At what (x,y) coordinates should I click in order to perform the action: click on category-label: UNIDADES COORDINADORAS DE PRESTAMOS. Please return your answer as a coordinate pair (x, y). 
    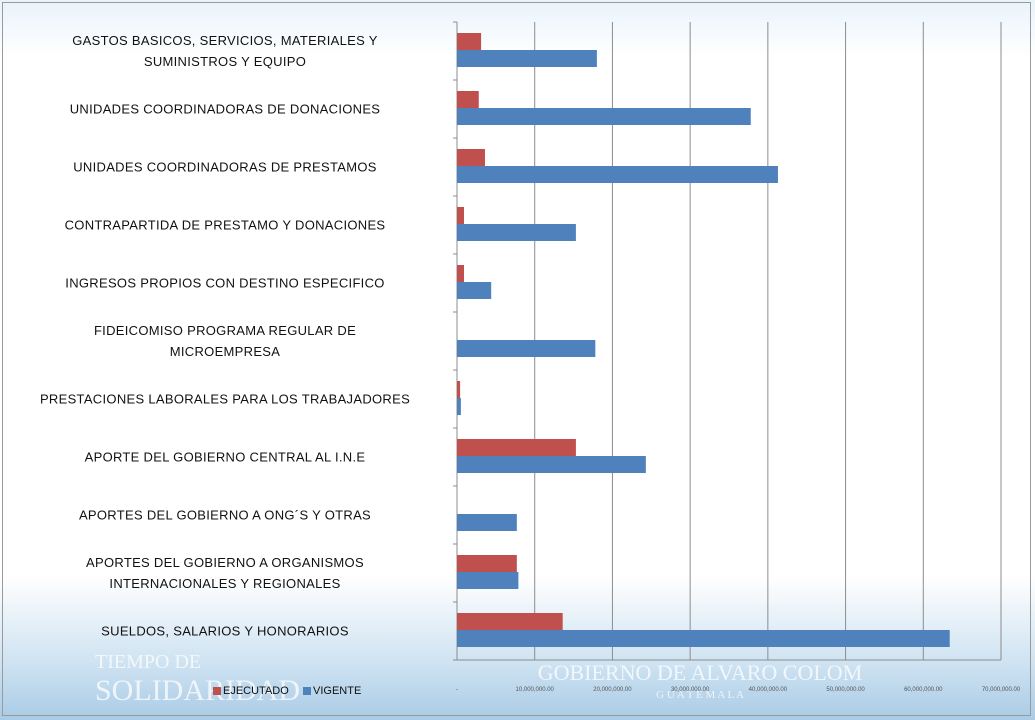
    Looking at the image, I should click on (225, 167).